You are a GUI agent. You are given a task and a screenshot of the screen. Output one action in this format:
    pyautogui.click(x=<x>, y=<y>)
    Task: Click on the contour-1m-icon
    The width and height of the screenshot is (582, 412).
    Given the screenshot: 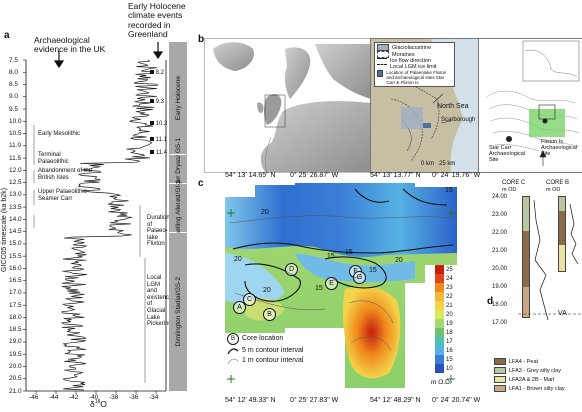 What is the action you would take?
    pyautogui.click(x=233, y=361)
    